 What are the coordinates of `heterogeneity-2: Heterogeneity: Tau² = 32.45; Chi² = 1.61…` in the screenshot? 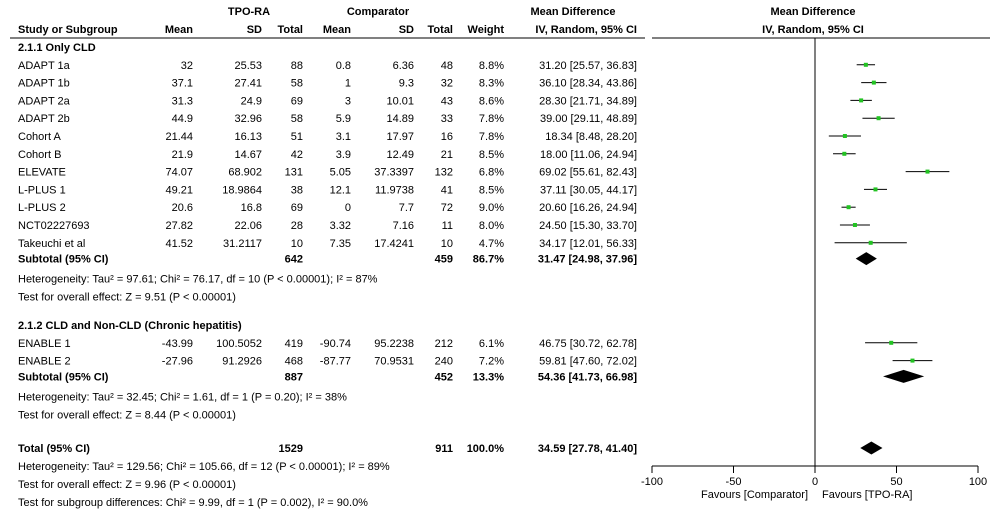 It's located at (182, 397).